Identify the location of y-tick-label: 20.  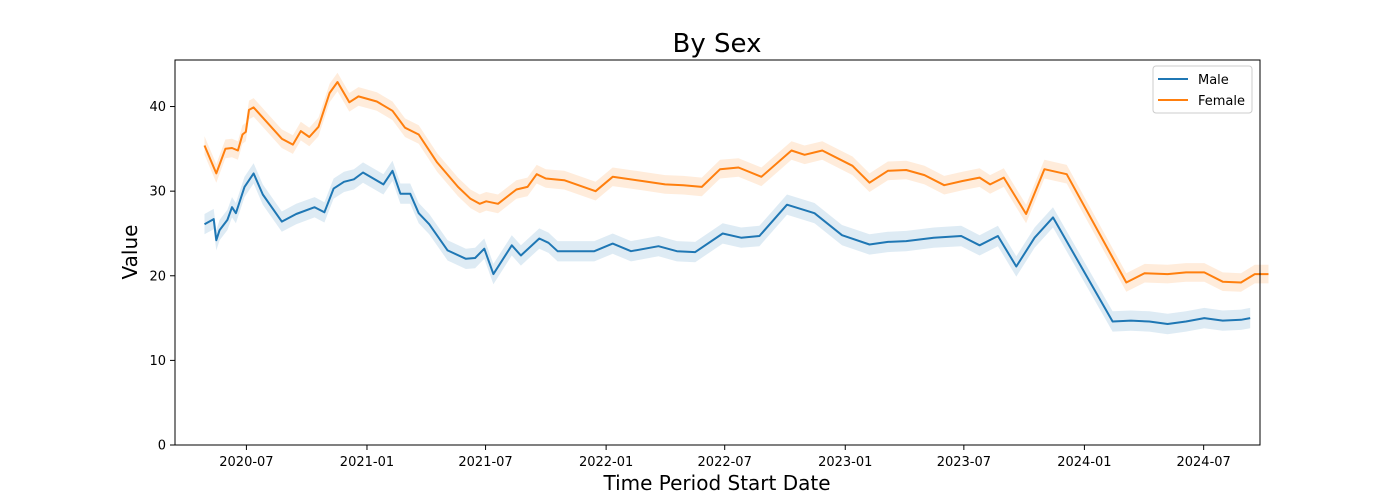
(157, 276).